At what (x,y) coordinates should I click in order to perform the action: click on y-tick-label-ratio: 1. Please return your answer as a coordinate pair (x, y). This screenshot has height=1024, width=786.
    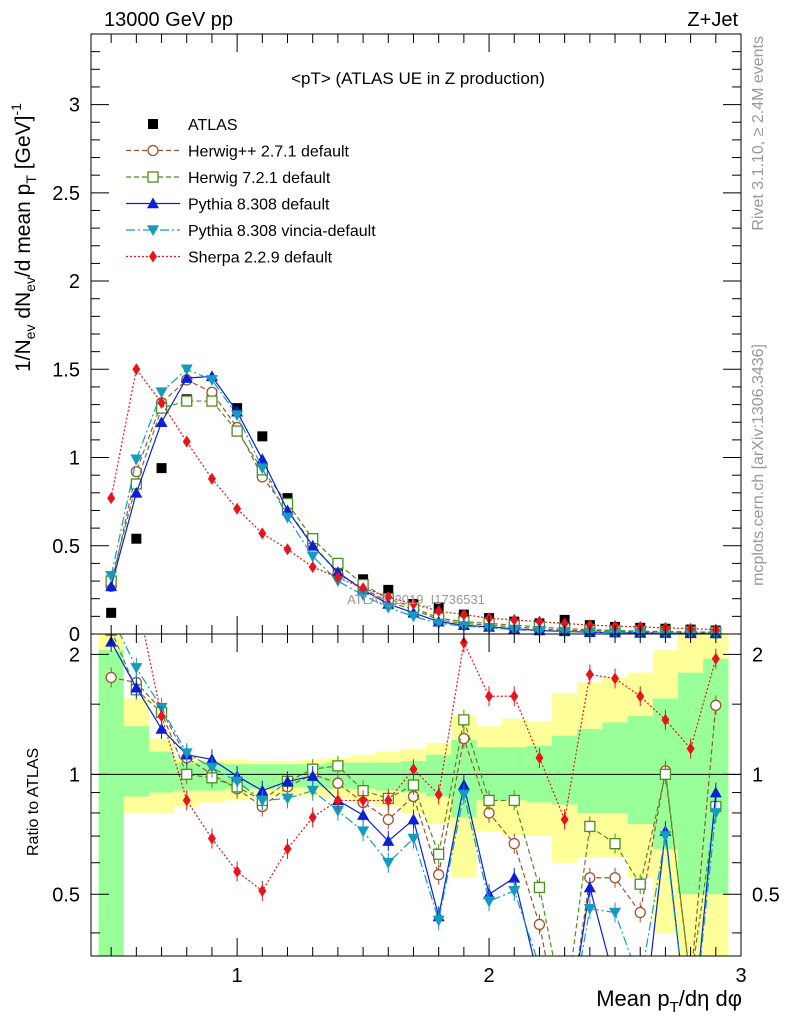
    Looking at the image, I should click on (74, 775).